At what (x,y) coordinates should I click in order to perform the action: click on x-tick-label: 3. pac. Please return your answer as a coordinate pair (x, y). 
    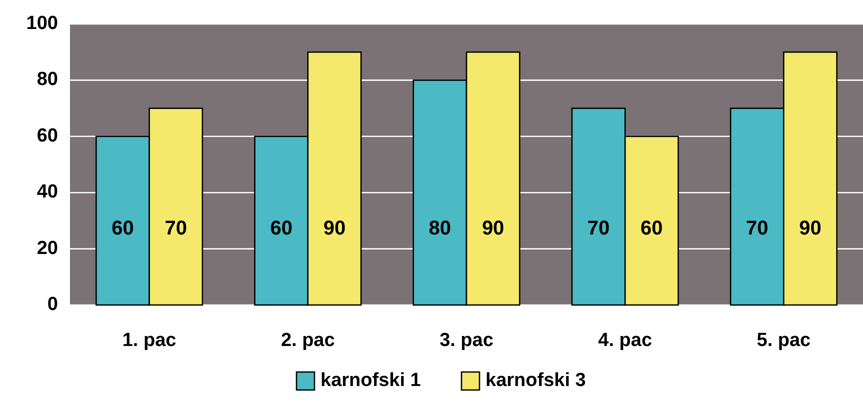
    Looking at the image, I should click on (467, 341).